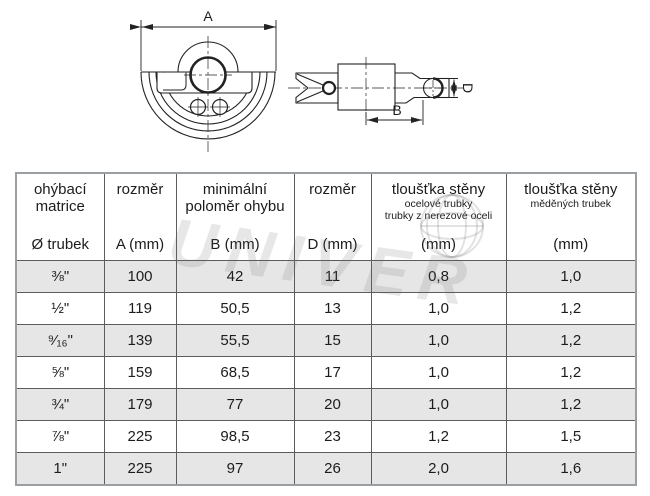 Image resolution: width=650 pixels, height=496 pixels. I want to click on table-cell: 23, so click(332, 436).